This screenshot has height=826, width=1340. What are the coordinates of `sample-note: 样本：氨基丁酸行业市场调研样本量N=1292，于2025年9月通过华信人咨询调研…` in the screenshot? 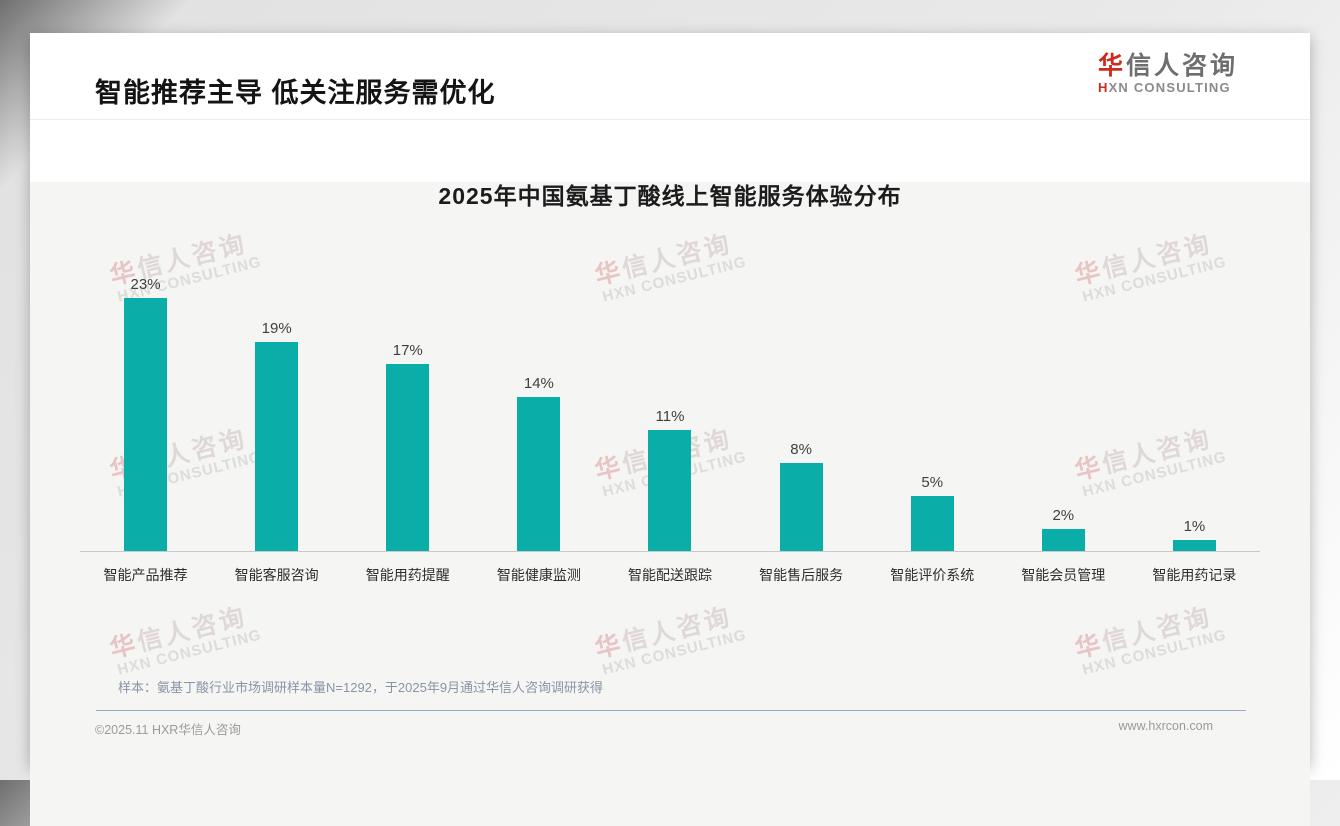 It's located at (361, 687).